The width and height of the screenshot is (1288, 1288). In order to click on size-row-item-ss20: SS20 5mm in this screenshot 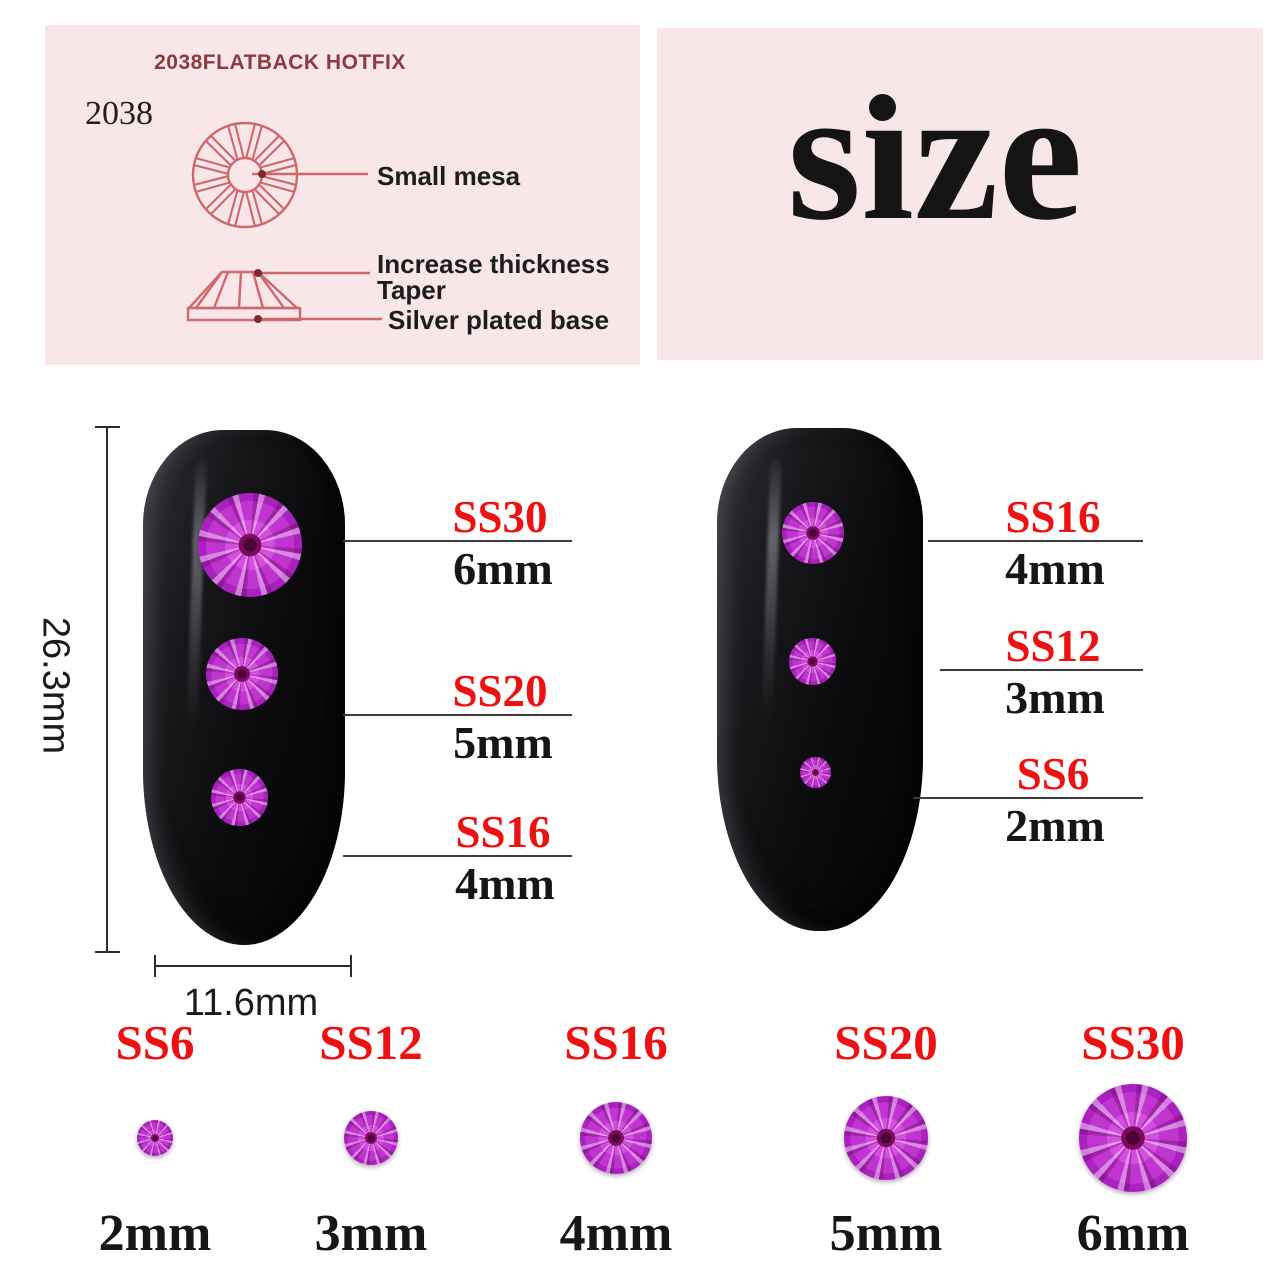, I will do `click(886, 1139)`.